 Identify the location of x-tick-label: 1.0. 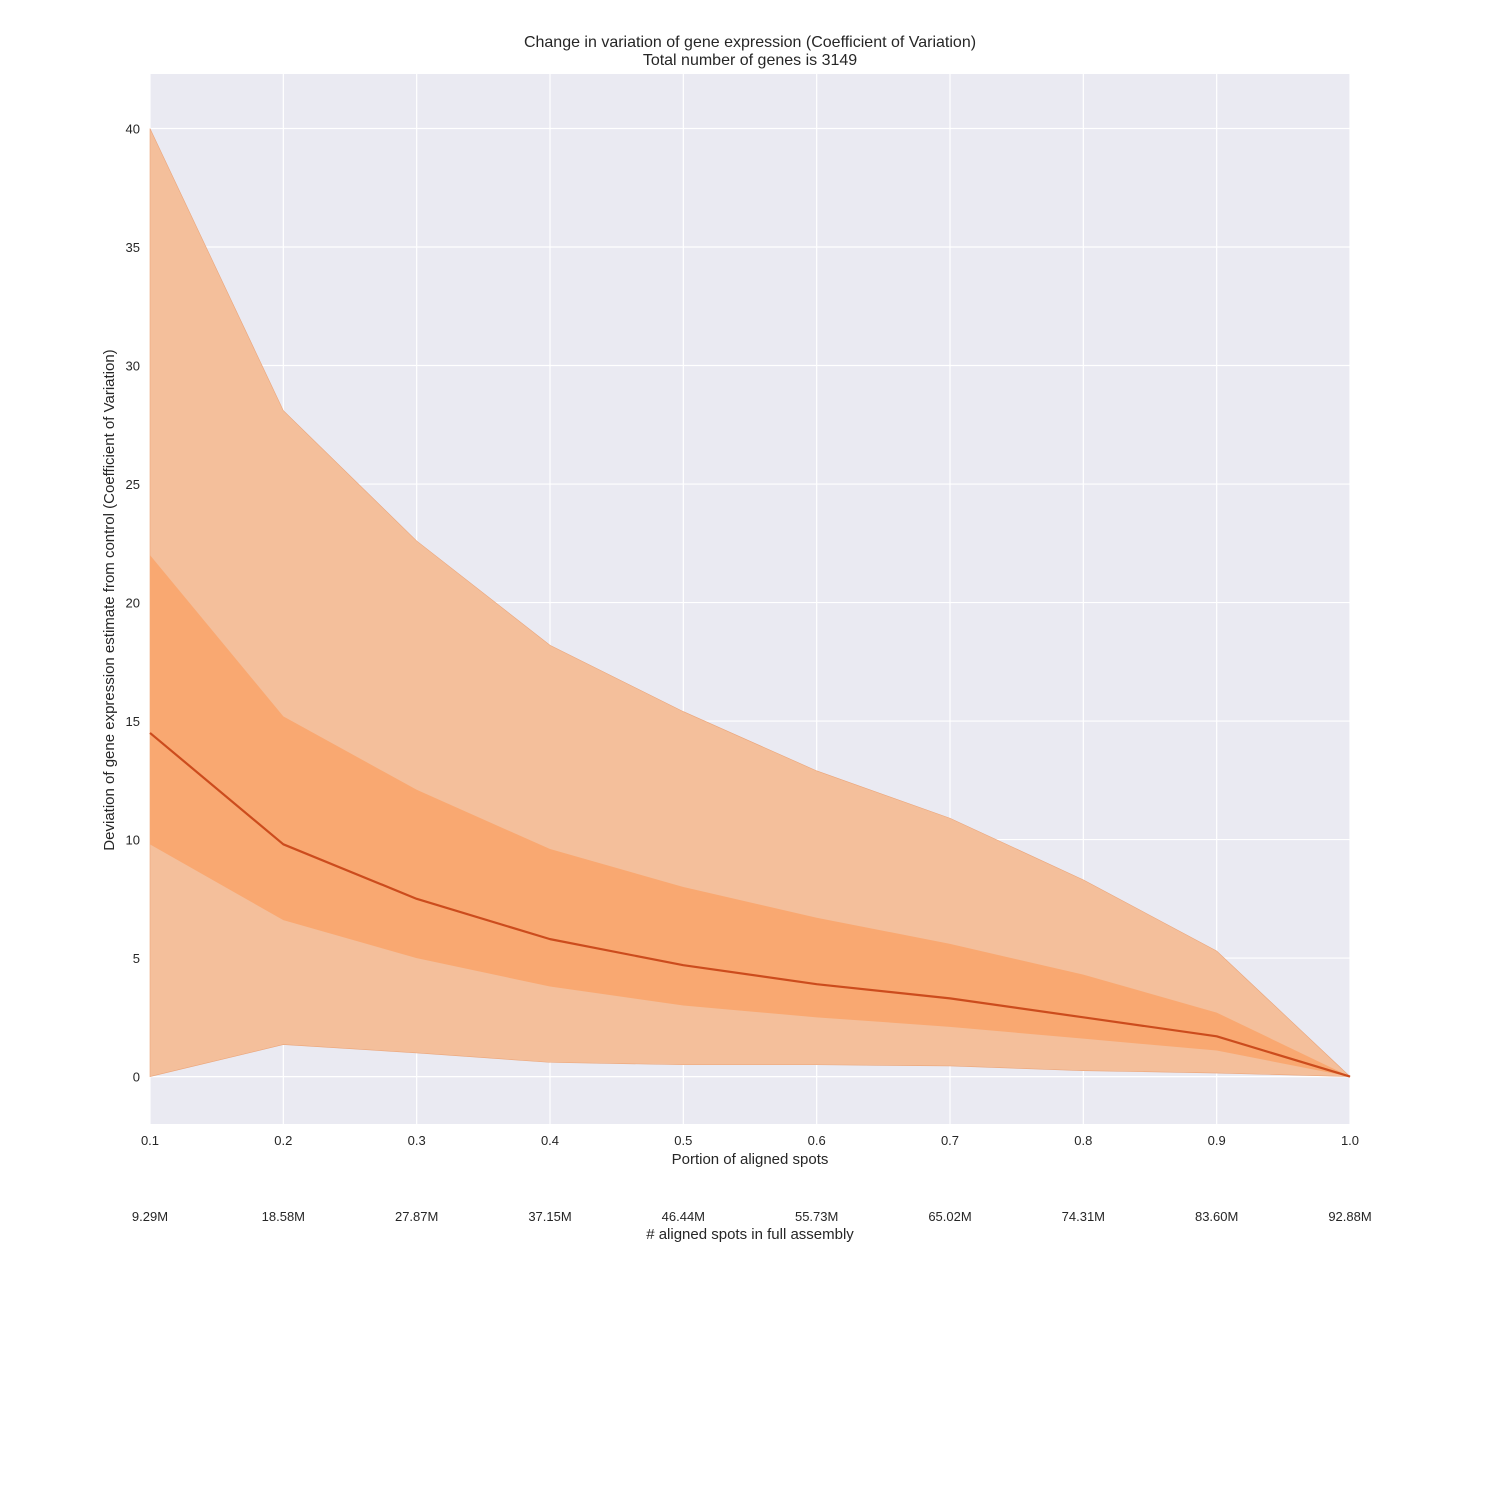
(1350, 1140).